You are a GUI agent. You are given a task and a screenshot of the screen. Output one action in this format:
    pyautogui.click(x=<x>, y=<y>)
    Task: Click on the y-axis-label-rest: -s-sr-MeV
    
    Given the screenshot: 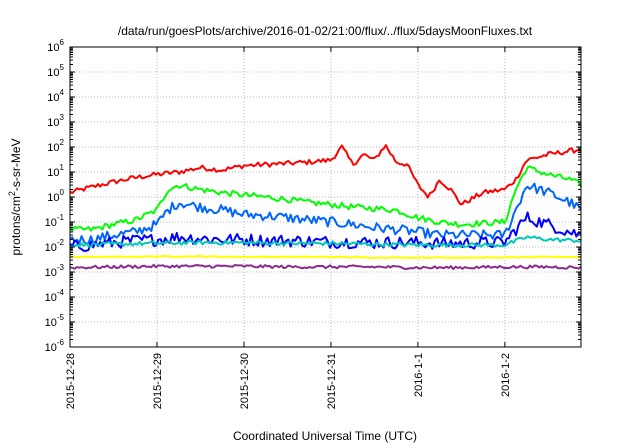 What is the action you would take?
    pyautogui.click(x=16, y=164)
    